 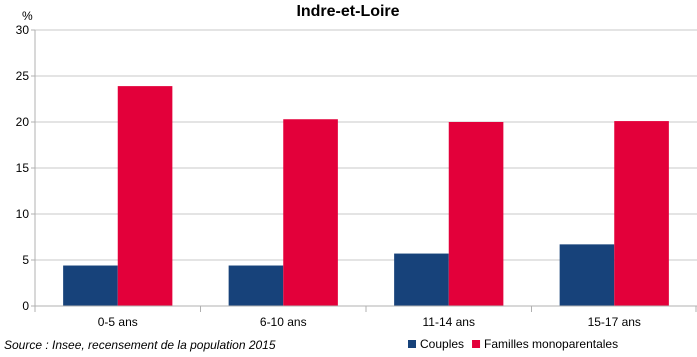 I want to click on x-tick-label: 0-5 ans, so click(x=118, y=322).